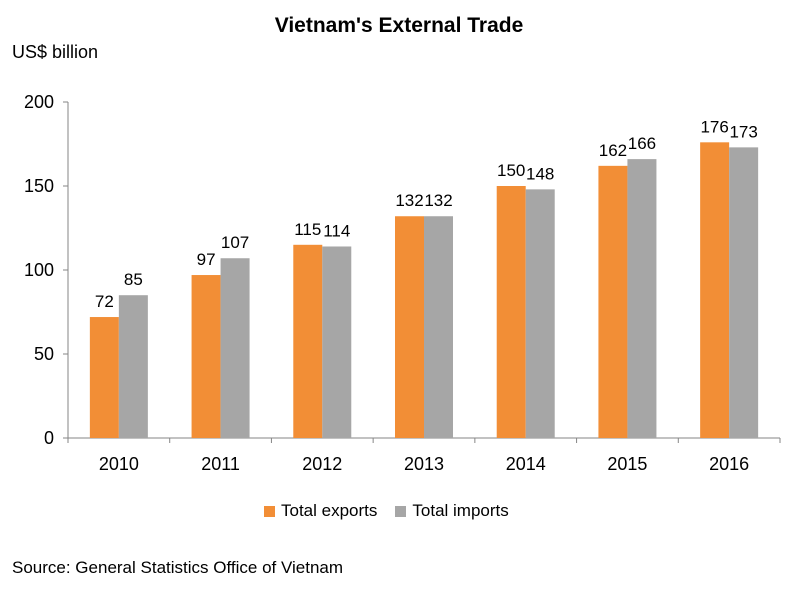 The width and height of the screenshot is (798, 591). Describe the element at coordinates (119, 464) in the screenshot. I see `x-tick-label: 2010` at that location.